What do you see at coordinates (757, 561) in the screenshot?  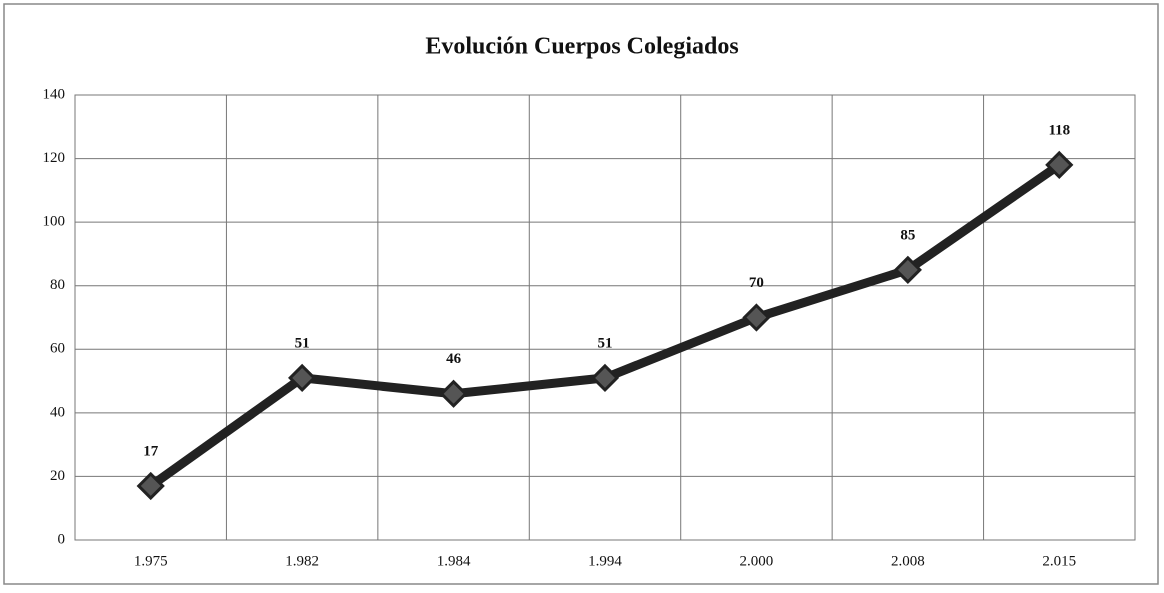 I see `x-tick-label: 2.000` at bounding box center [757, 561].